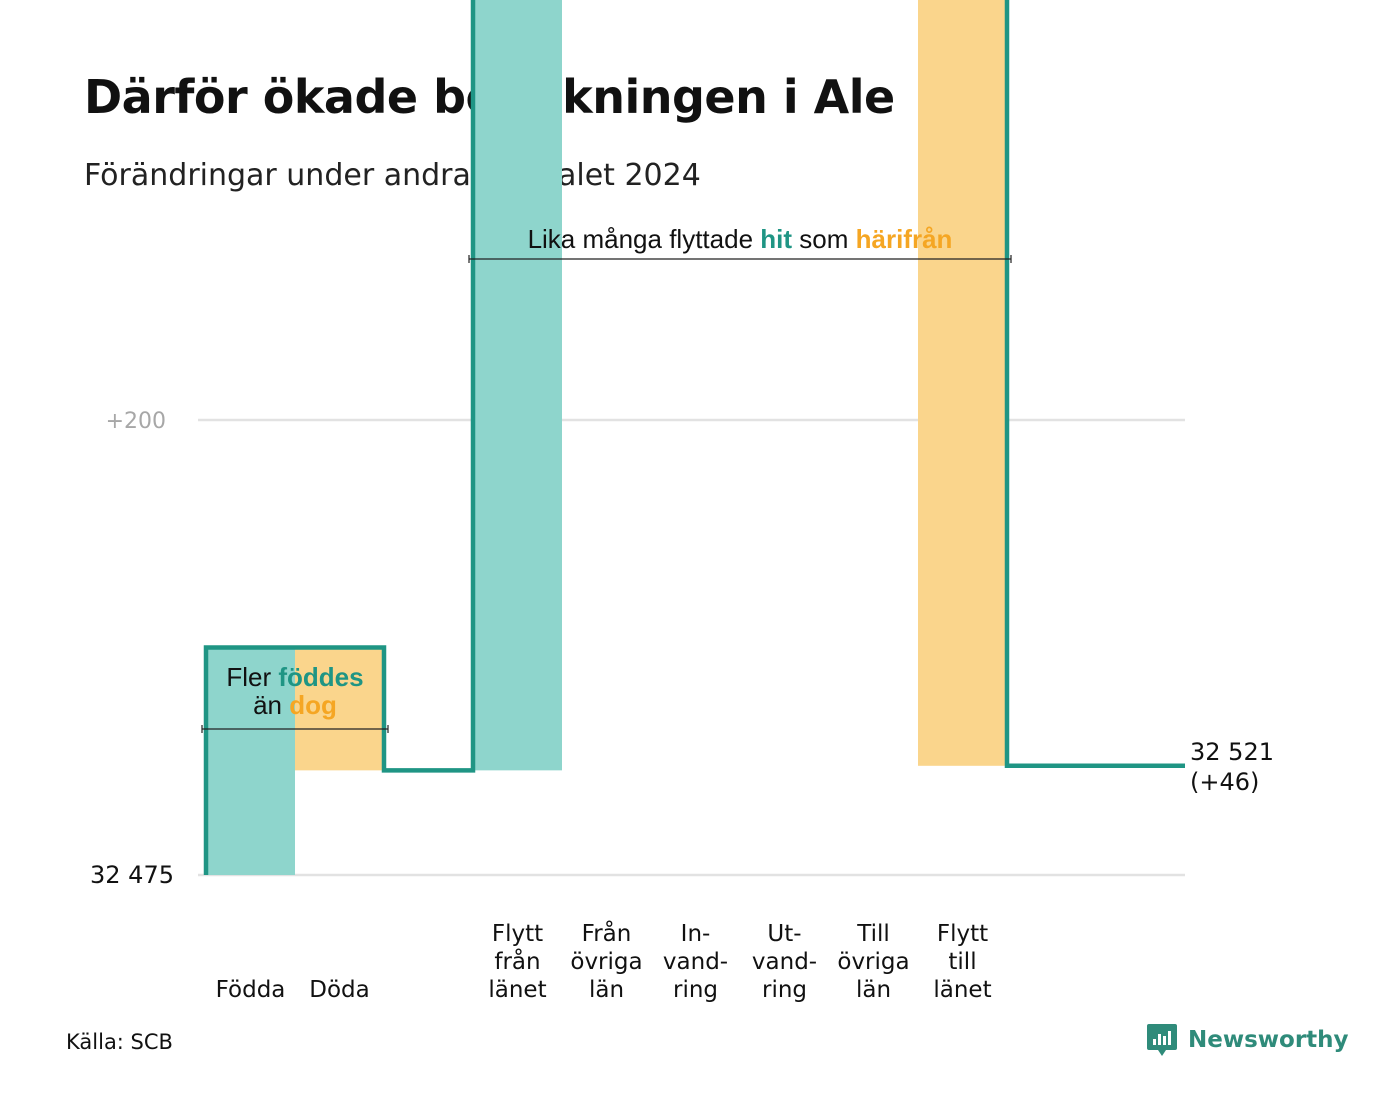 This screenshot has height=1120, width=1400. I want to click on annotation-births-line1: Fler föddes, so click(294, 677).